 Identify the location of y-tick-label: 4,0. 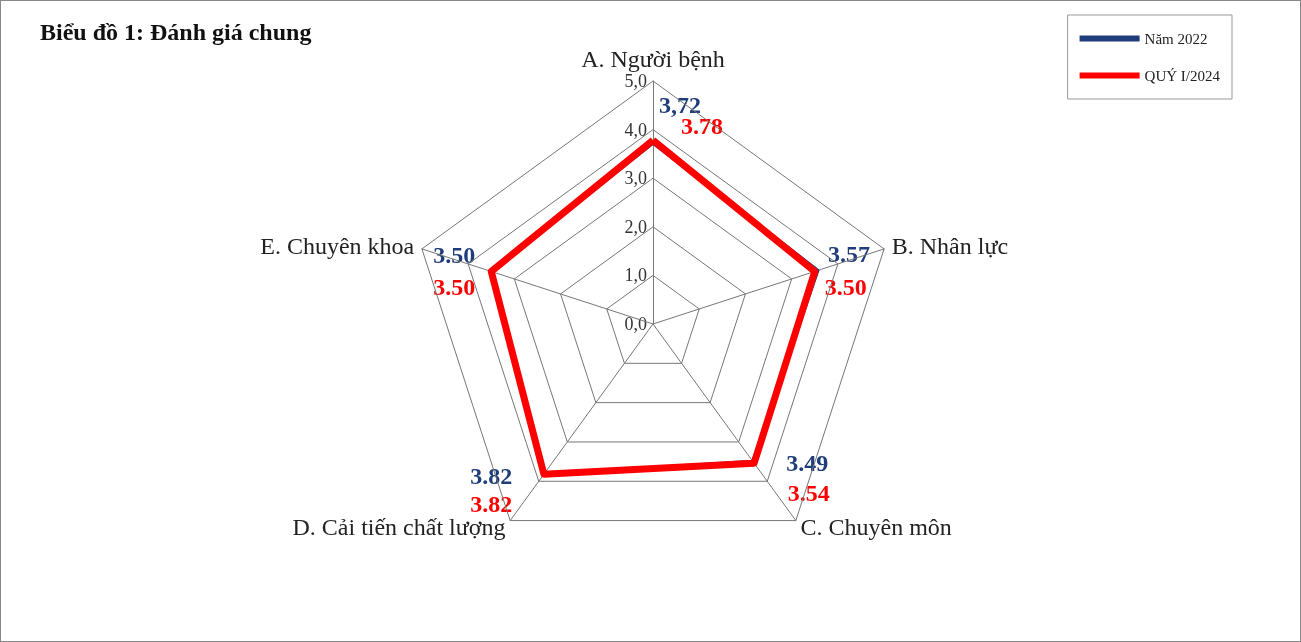
(635, 129).